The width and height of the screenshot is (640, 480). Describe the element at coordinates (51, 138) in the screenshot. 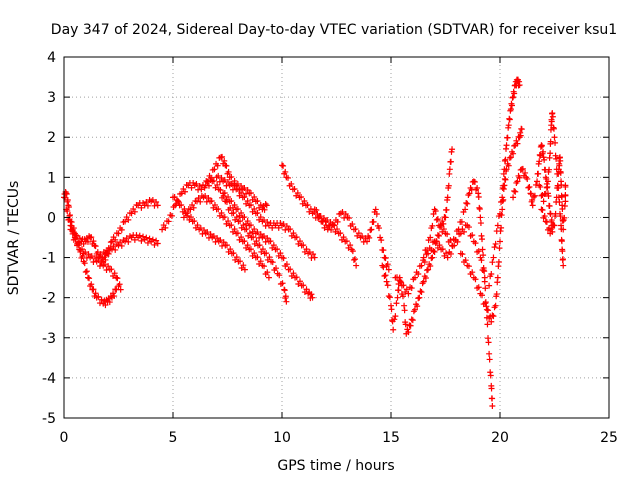

I see `y-tick-label: 2` at that location.